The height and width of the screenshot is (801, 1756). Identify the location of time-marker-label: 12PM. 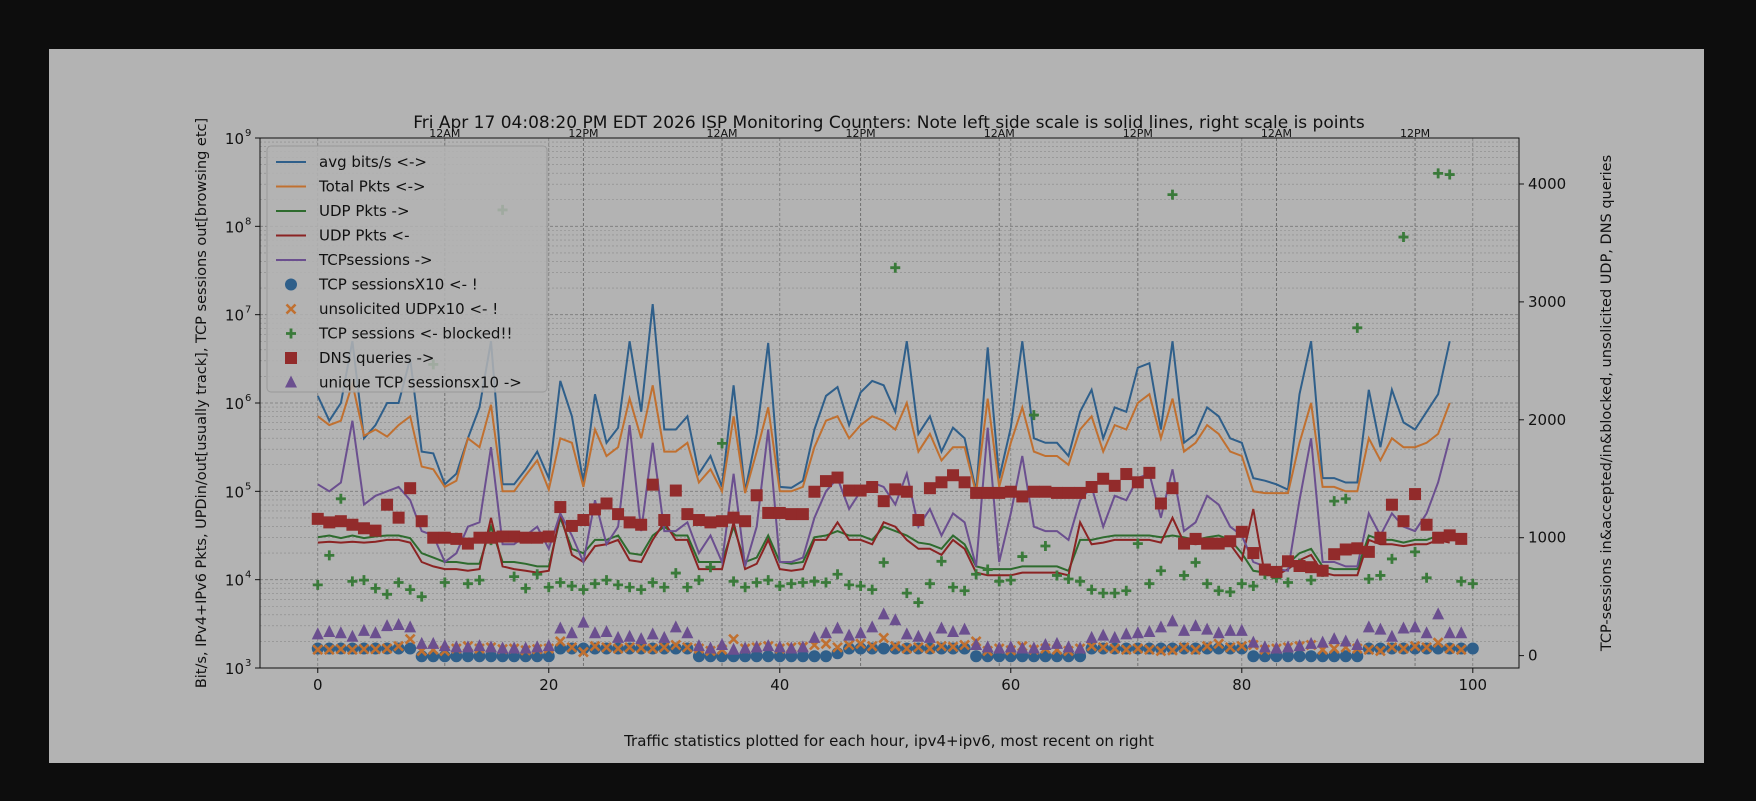
(1415, 133).